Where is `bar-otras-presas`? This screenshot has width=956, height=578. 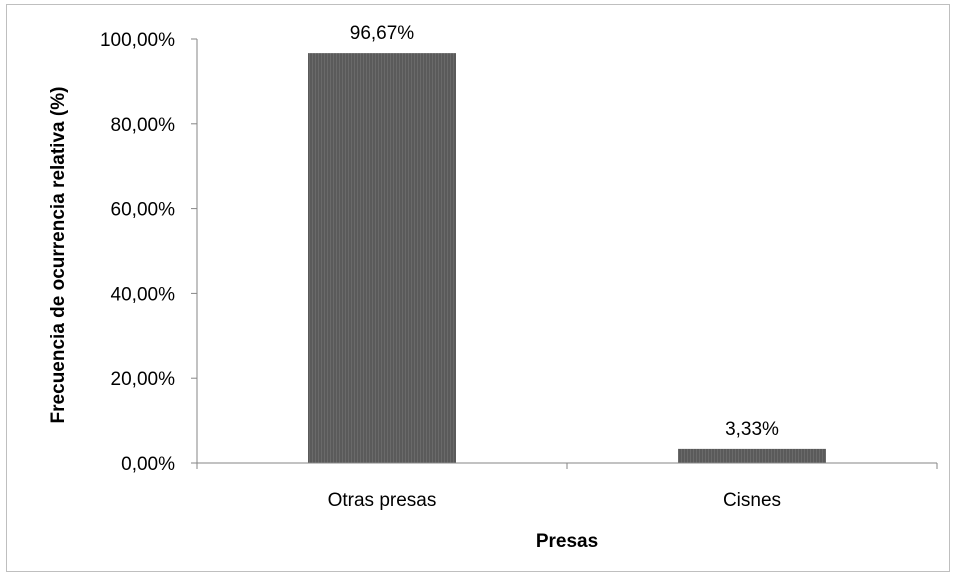
bar-otras-presas is located at coordinates (382, 258).